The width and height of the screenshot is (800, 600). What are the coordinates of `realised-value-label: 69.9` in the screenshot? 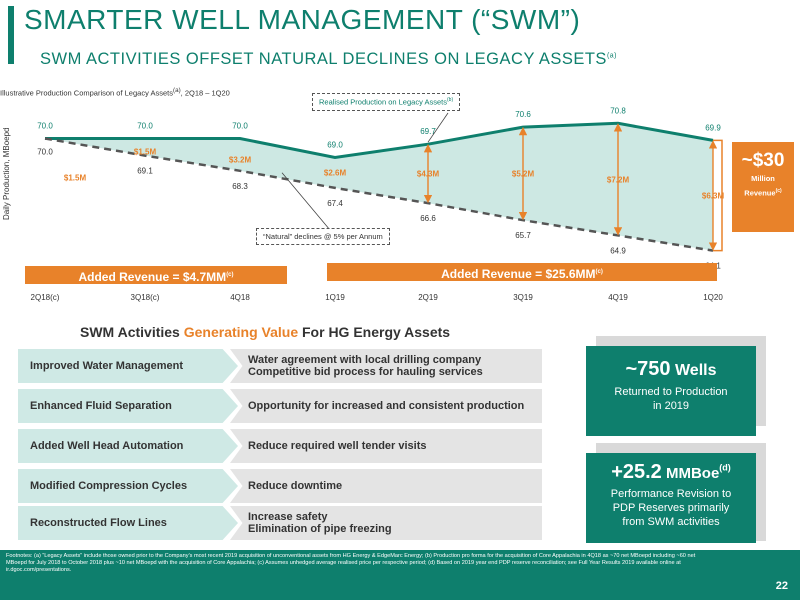 It's located at (713, 127).